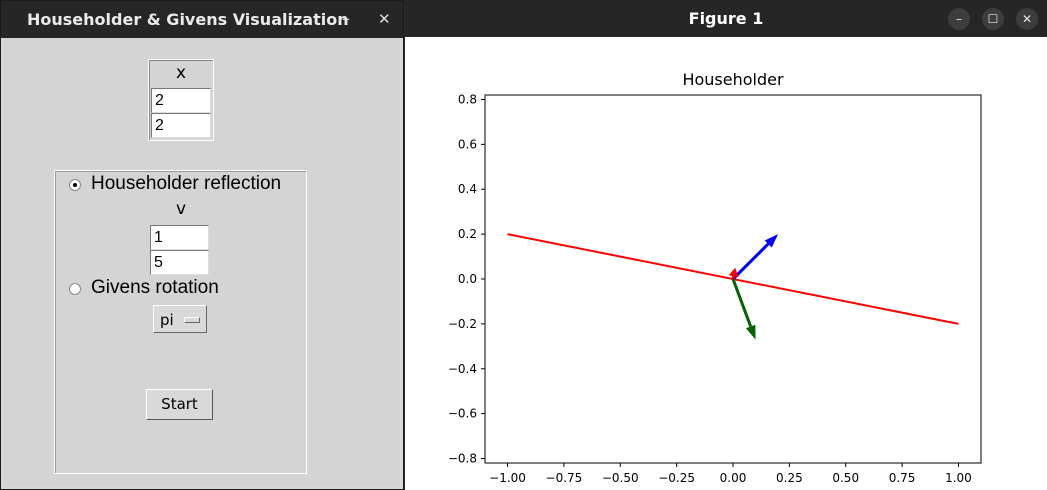 The height and width of the screenshot is (490, 1047). Describe the element at coordinates (789, 478) in the screenshot. I see `x-tick-label: 0.25` at that location.